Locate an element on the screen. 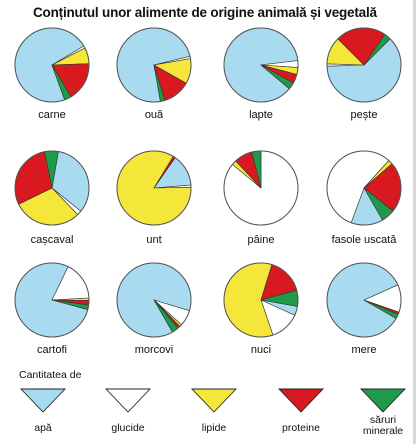  legend-swatch-apa is located at coordinates (43, 400).